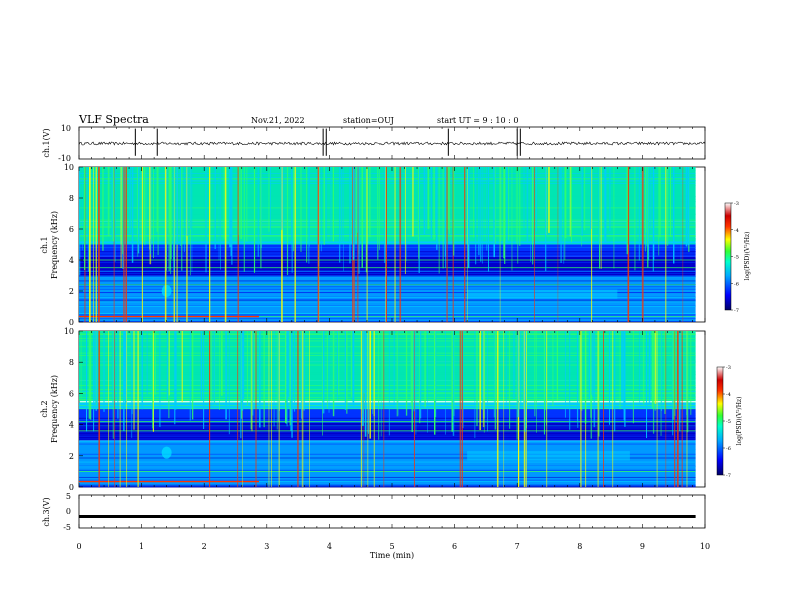  I want to click on x-tick-label: 6, so click(454, 546).